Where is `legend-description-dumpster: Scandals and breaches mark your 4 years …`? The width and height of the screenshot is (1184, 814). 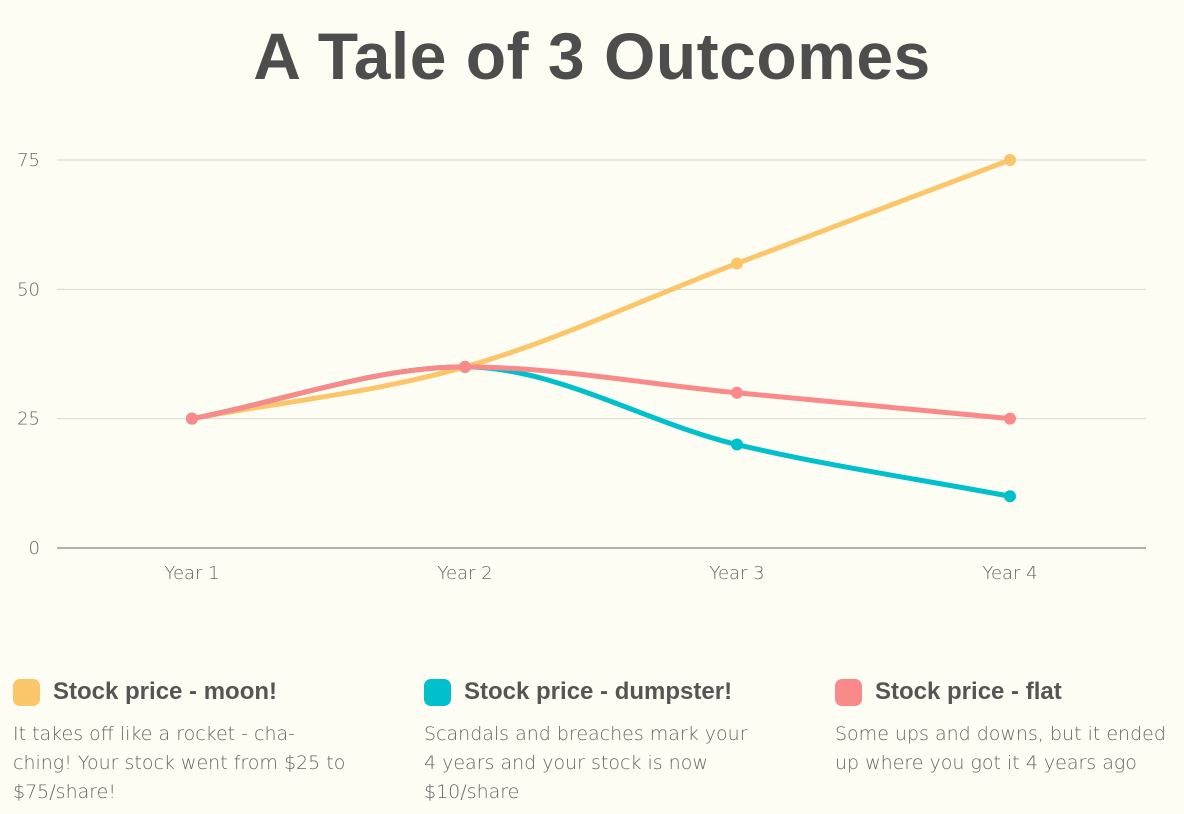 legend-description-dumpster: Scandals and breaches mark your 4 years … is located at coordinates (586, 763).